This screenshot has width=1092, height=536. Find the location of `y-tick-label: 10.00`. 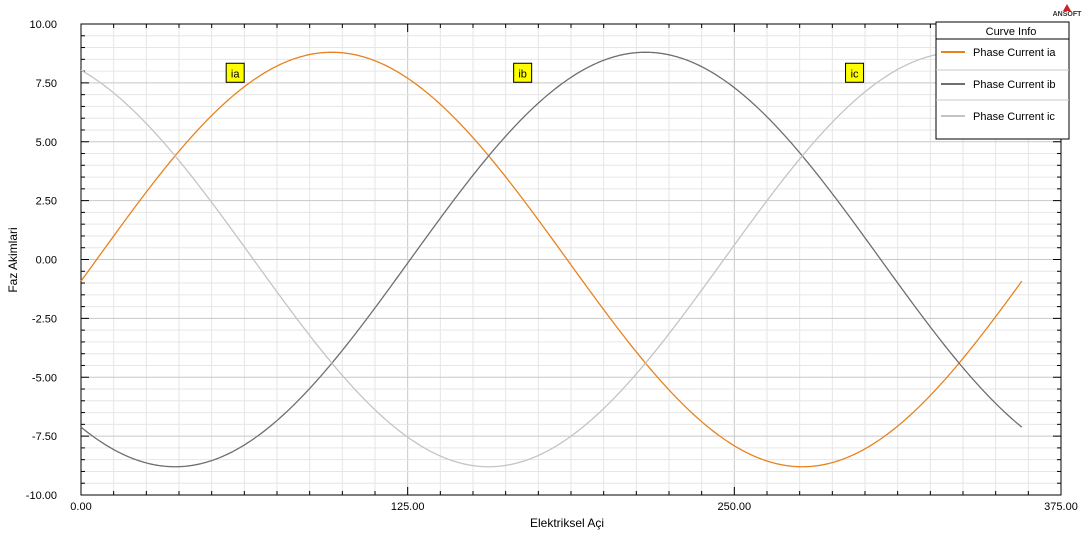

y-tick-label: 10.00 is located at coordinates (43, 25).